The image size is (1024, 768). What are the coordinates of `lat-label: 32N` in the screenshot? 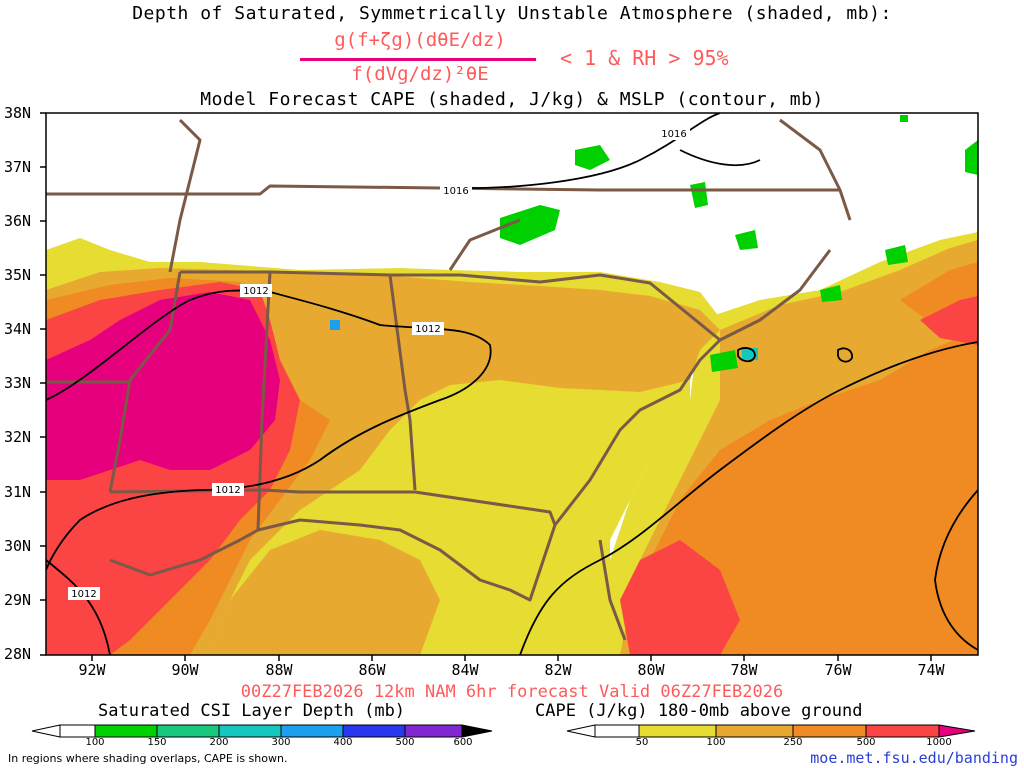 It's located at (18, 437).